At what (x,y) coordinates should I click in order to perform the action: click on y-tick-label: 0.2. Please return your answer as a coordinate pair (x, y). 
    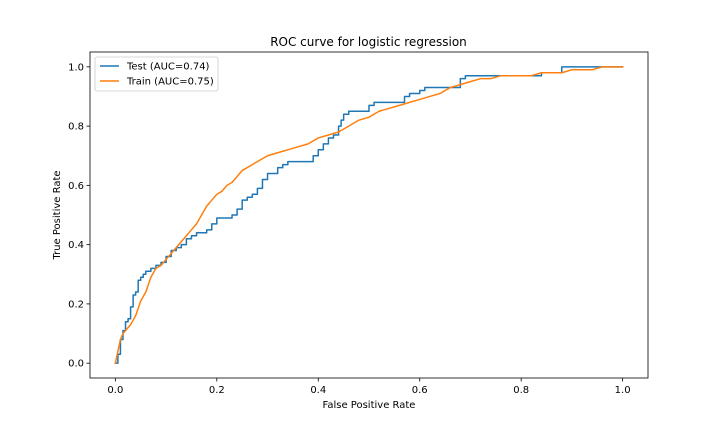
    Looking at the image, I should click on (76, 304).